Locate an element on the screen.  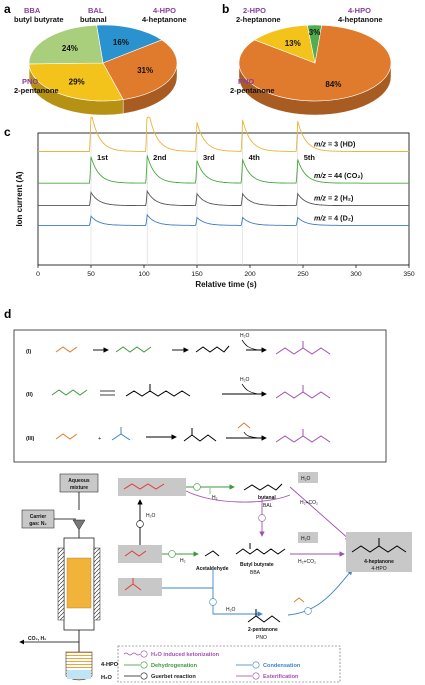
row-label-3: (III) is located at coordinates (30, 439).